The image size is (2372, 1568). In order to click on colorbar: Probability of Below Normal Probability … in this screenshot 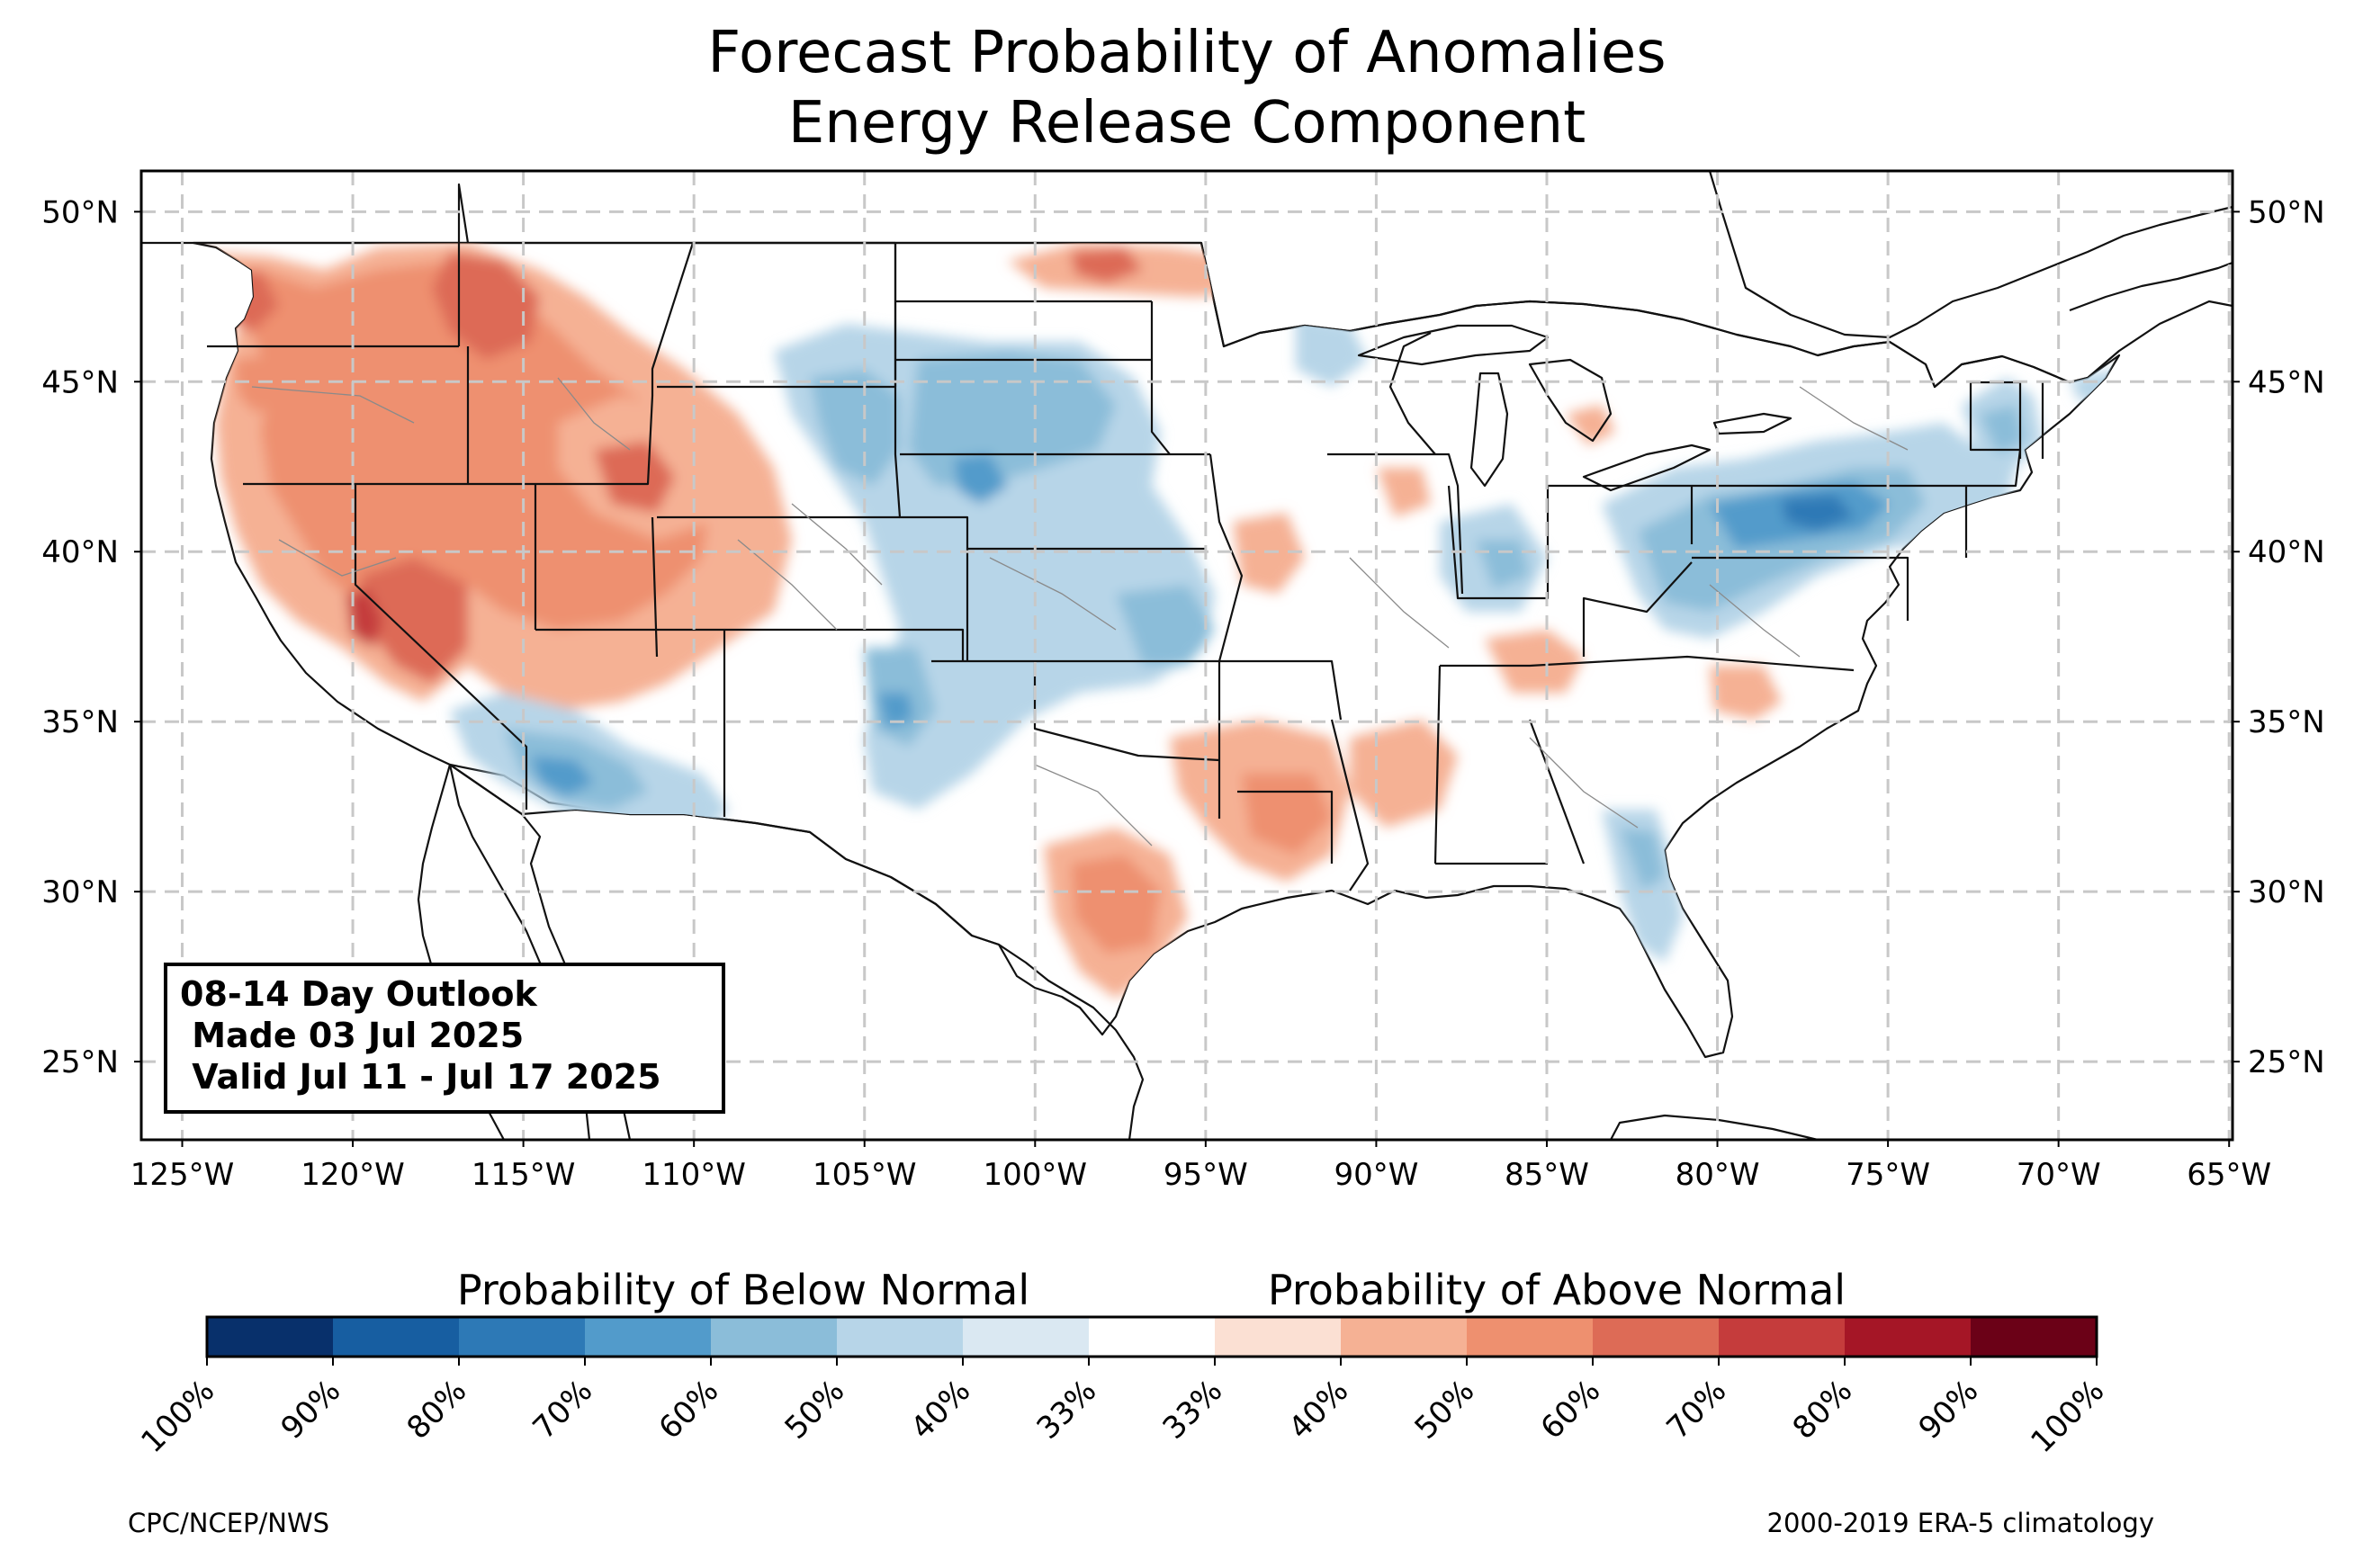, I will do `click(1122, 1363)`.